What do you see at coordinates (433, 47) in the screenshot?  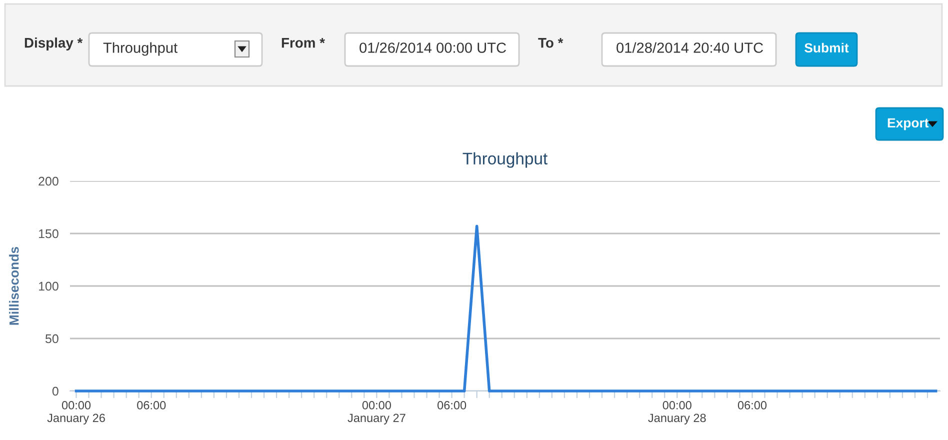 I see `text: 01/26/2014 00:00 UTC` at bounding box center [433, 47].